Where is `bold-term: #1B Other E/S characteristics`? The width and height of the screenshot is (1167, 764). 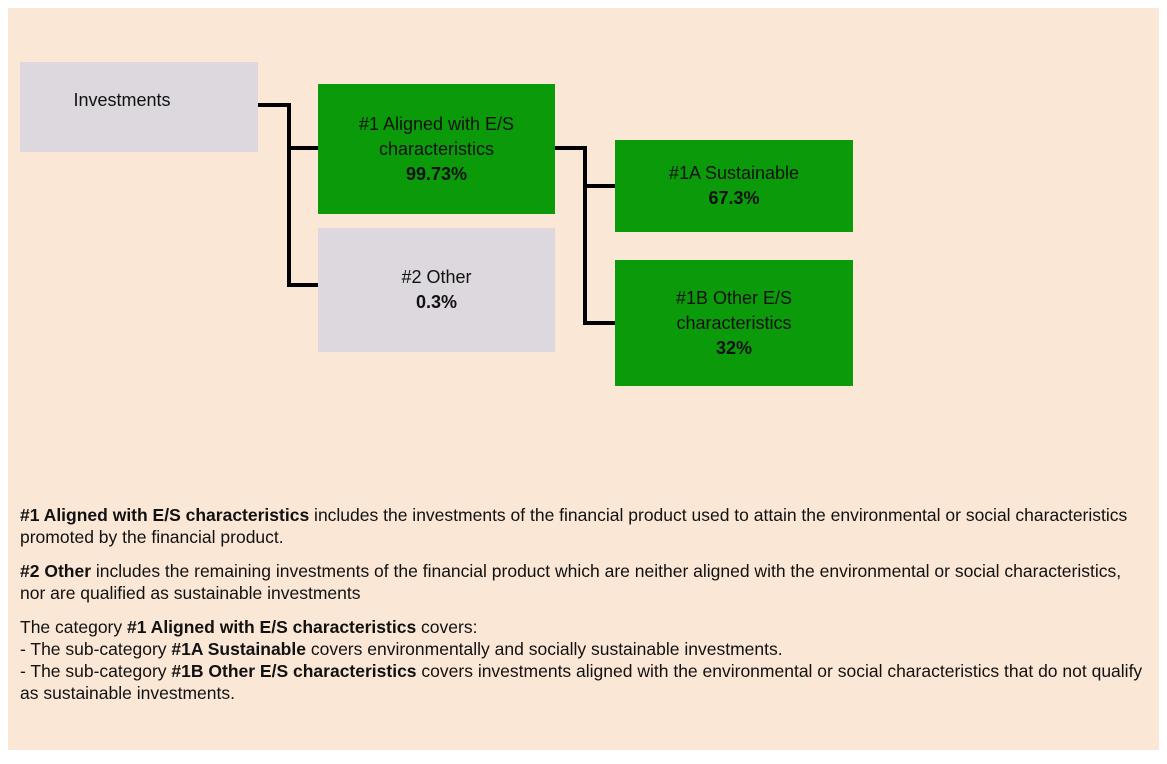
bold-term: #1B Other E/S characteristics is located at coordinates (294, 671).